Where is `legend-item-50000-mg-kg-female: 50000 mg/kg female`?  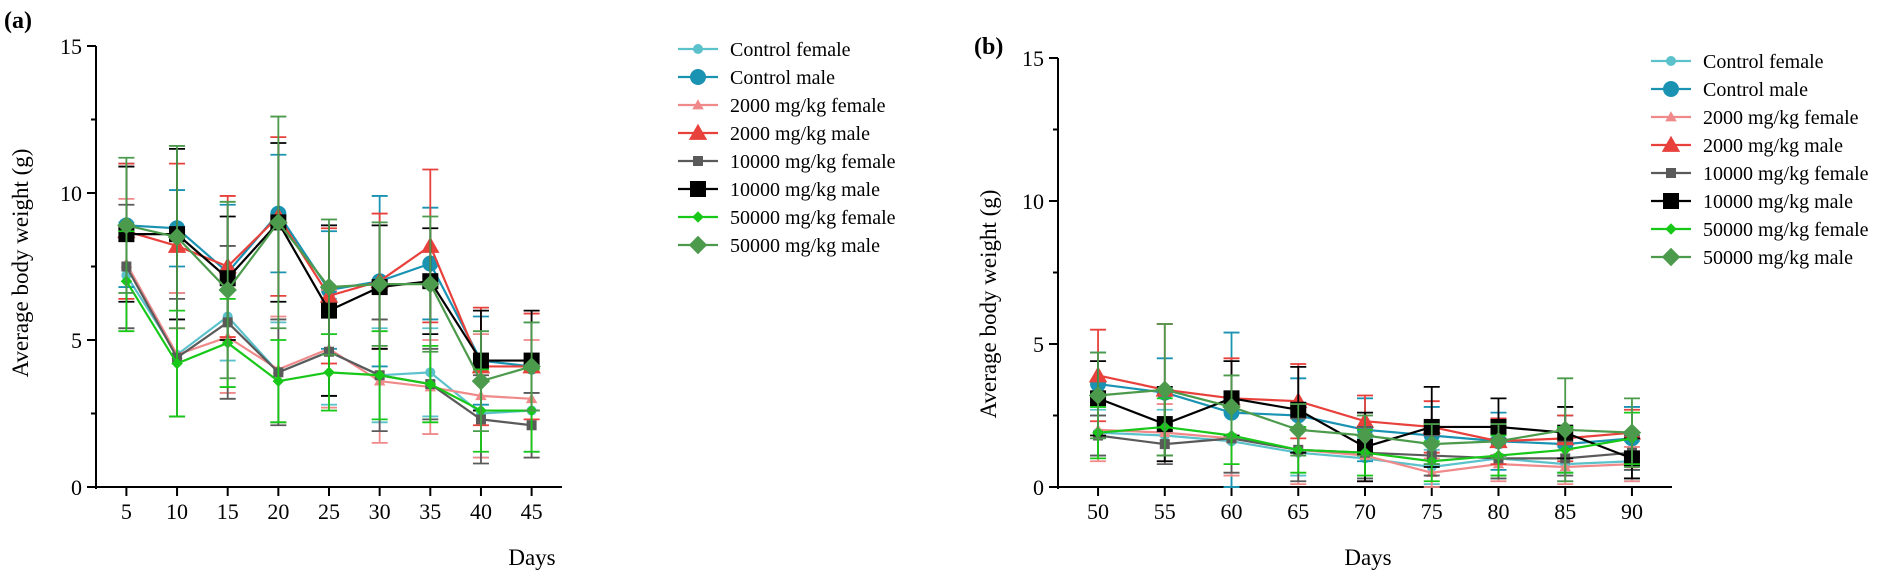
legend-item-50000-mg-kg-female: 50000 mg/kg female is located at coordinates (1760, 230).